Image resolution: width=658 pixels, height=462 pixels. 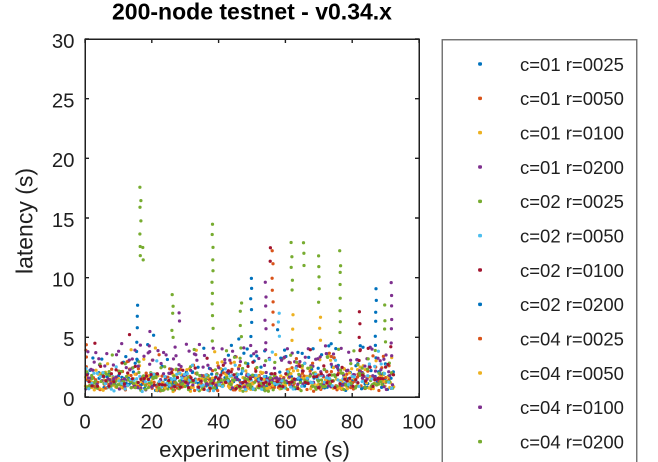 What do you see at coordinates (572, 270) in the screenshot?
I see `svg-text: c=02 r=0100` at bounding box center [572, 270].